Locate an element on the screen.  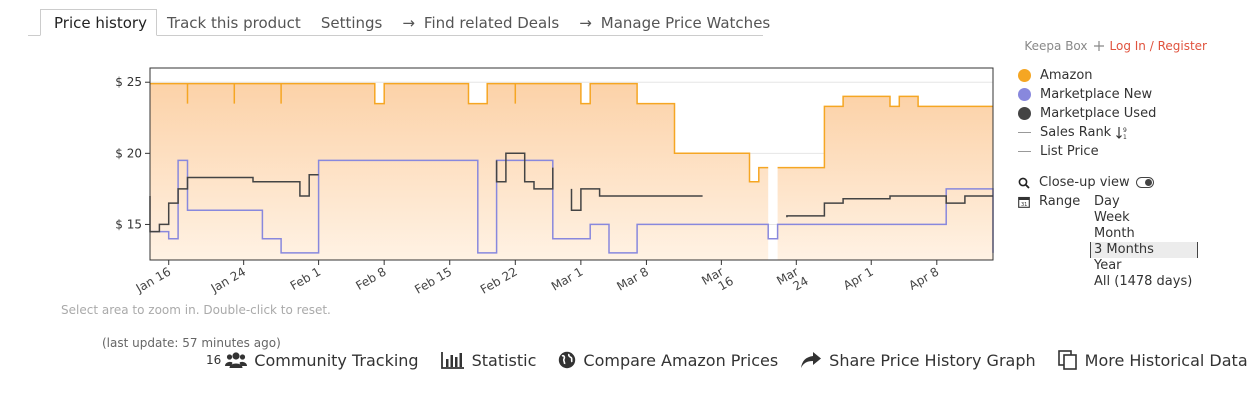
x-tick-label: Mar 1 is located at coordinates (567, 278).